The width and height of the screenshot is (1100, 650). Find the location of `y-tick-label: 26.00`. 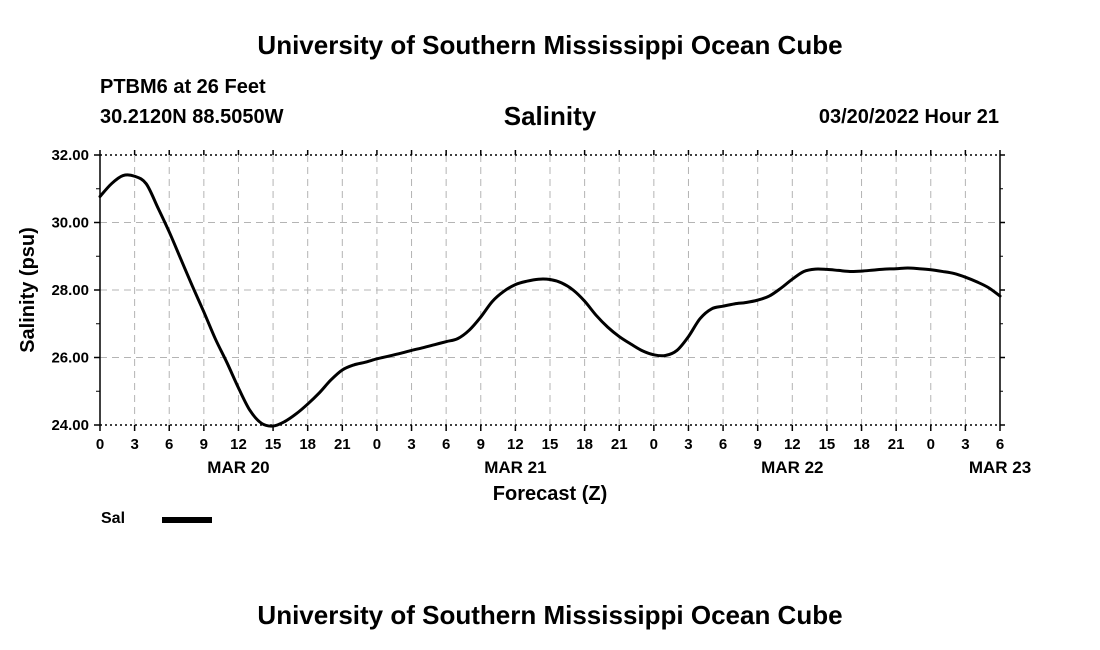

y-tick-label: 26.00 is located at coordinates (70, 358).